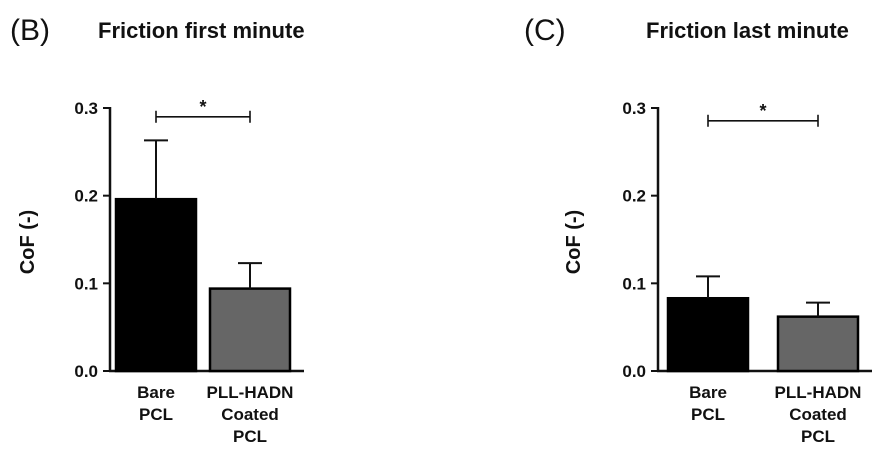 This screenshot has width=881, height=451. Describe the element at coordinates (201, 30) in the screenshot. I see `chart-title: Friction first minute` at that location.